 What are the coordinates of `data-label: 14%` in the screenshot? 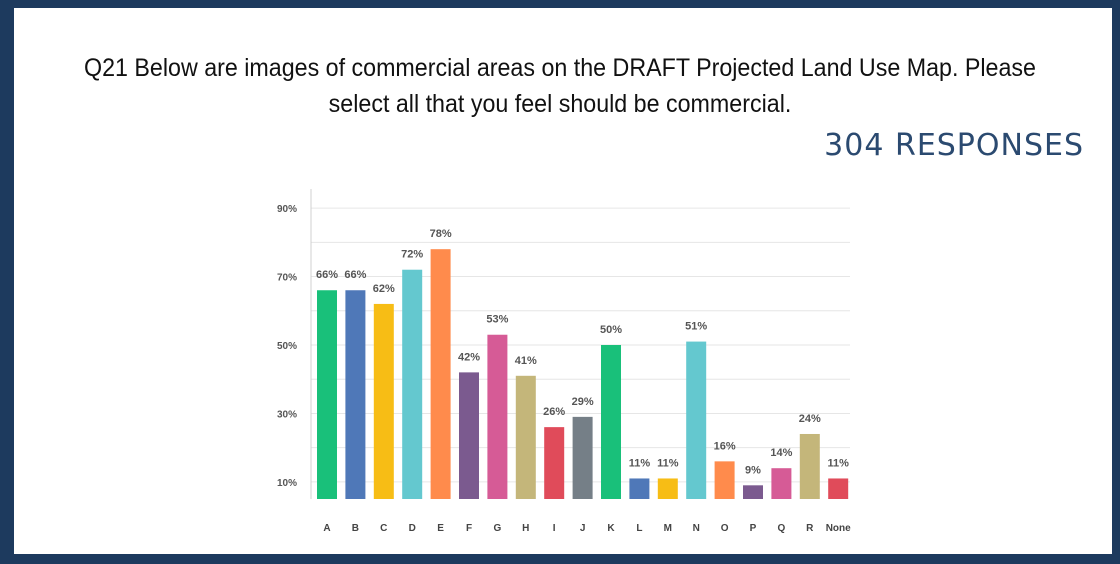 It's located at (781, 453).